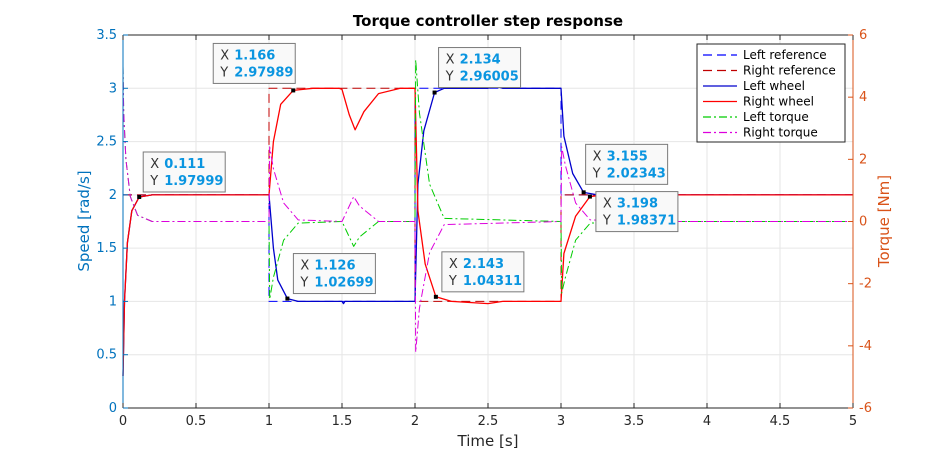 This screenshot has width=943, height=460. I want to click on datatip: X 0.111 Y 1.97999, so click(181, 175).